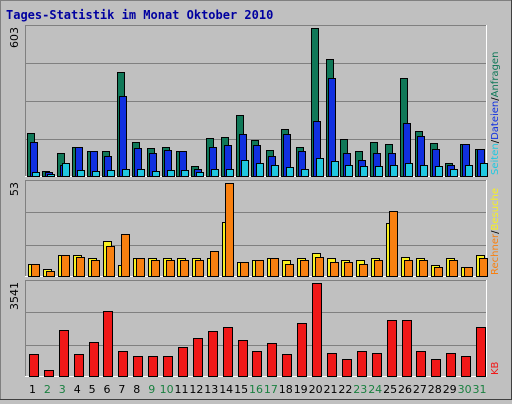 This screenshot has width=512, height=404. I want to click on legend-rechner: Rechner, so click(495, 254).